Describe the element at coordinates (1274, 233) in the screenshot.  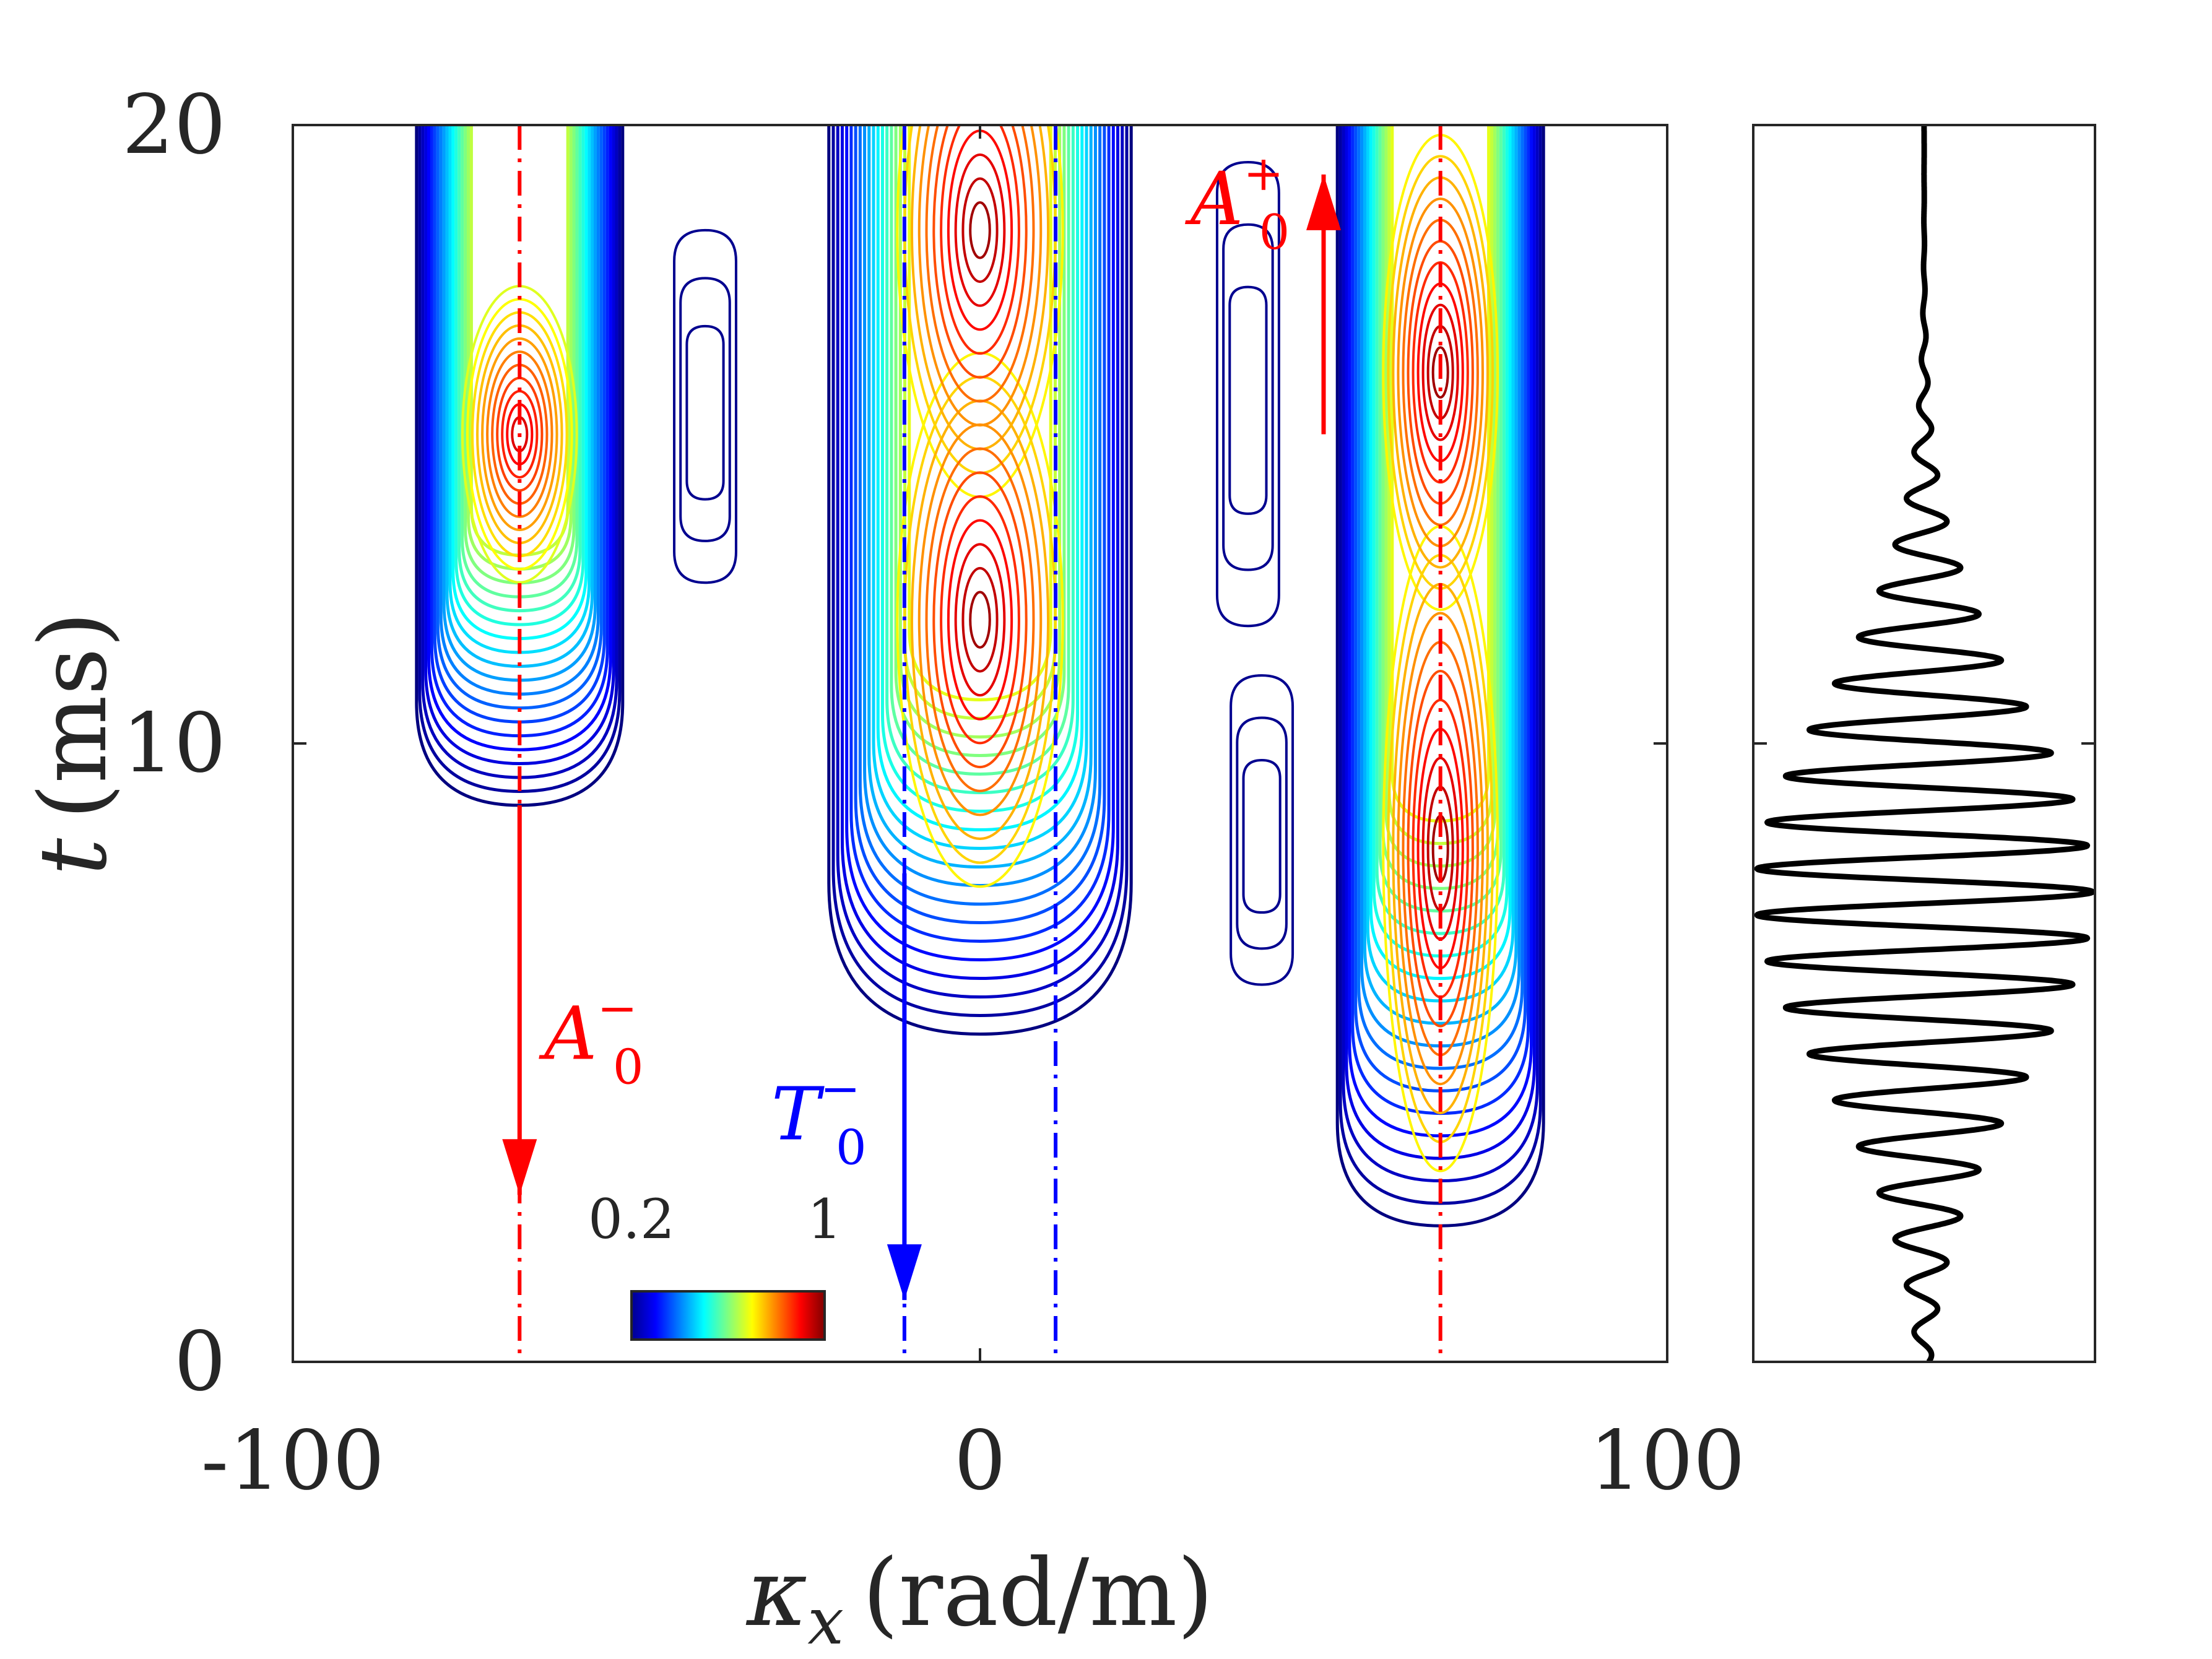
I see `annotation-a0-plus-sub: 0` at that location.